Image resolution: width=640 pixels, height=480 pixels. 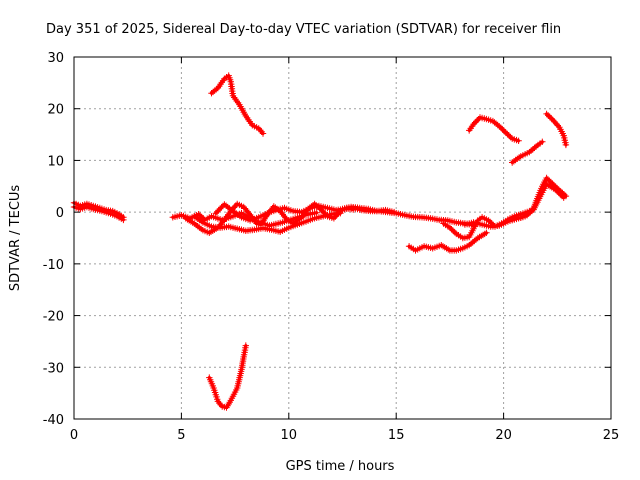 What do you see at coordinates (503, 435) in the screenshot?
I see `x-tick-label: 20` at bounding box center [503, 435].